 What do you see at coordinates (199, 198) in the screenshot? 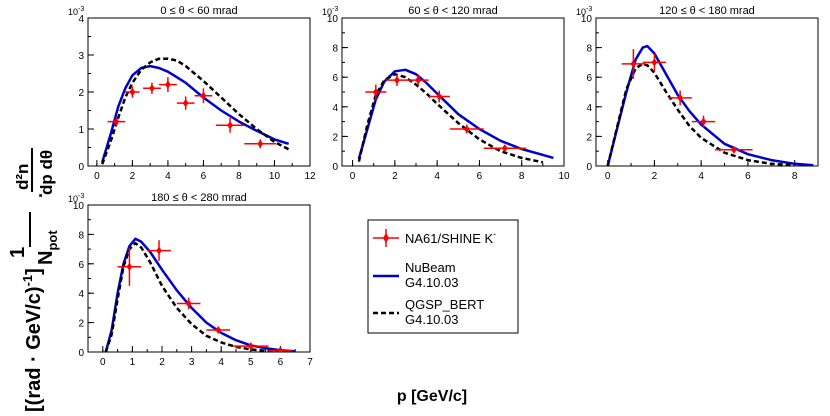
I see `panel-title: 180 ≤ θ < 280 mrad` at bounding box center [199, 198].